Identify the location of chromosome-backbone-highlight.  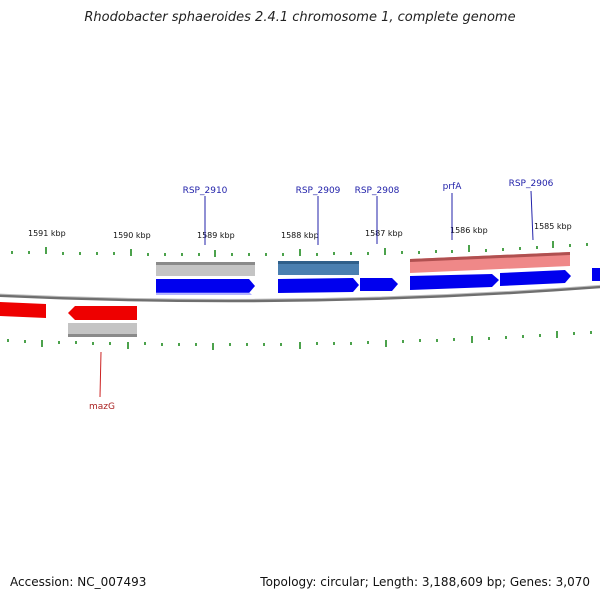
(300, 292).